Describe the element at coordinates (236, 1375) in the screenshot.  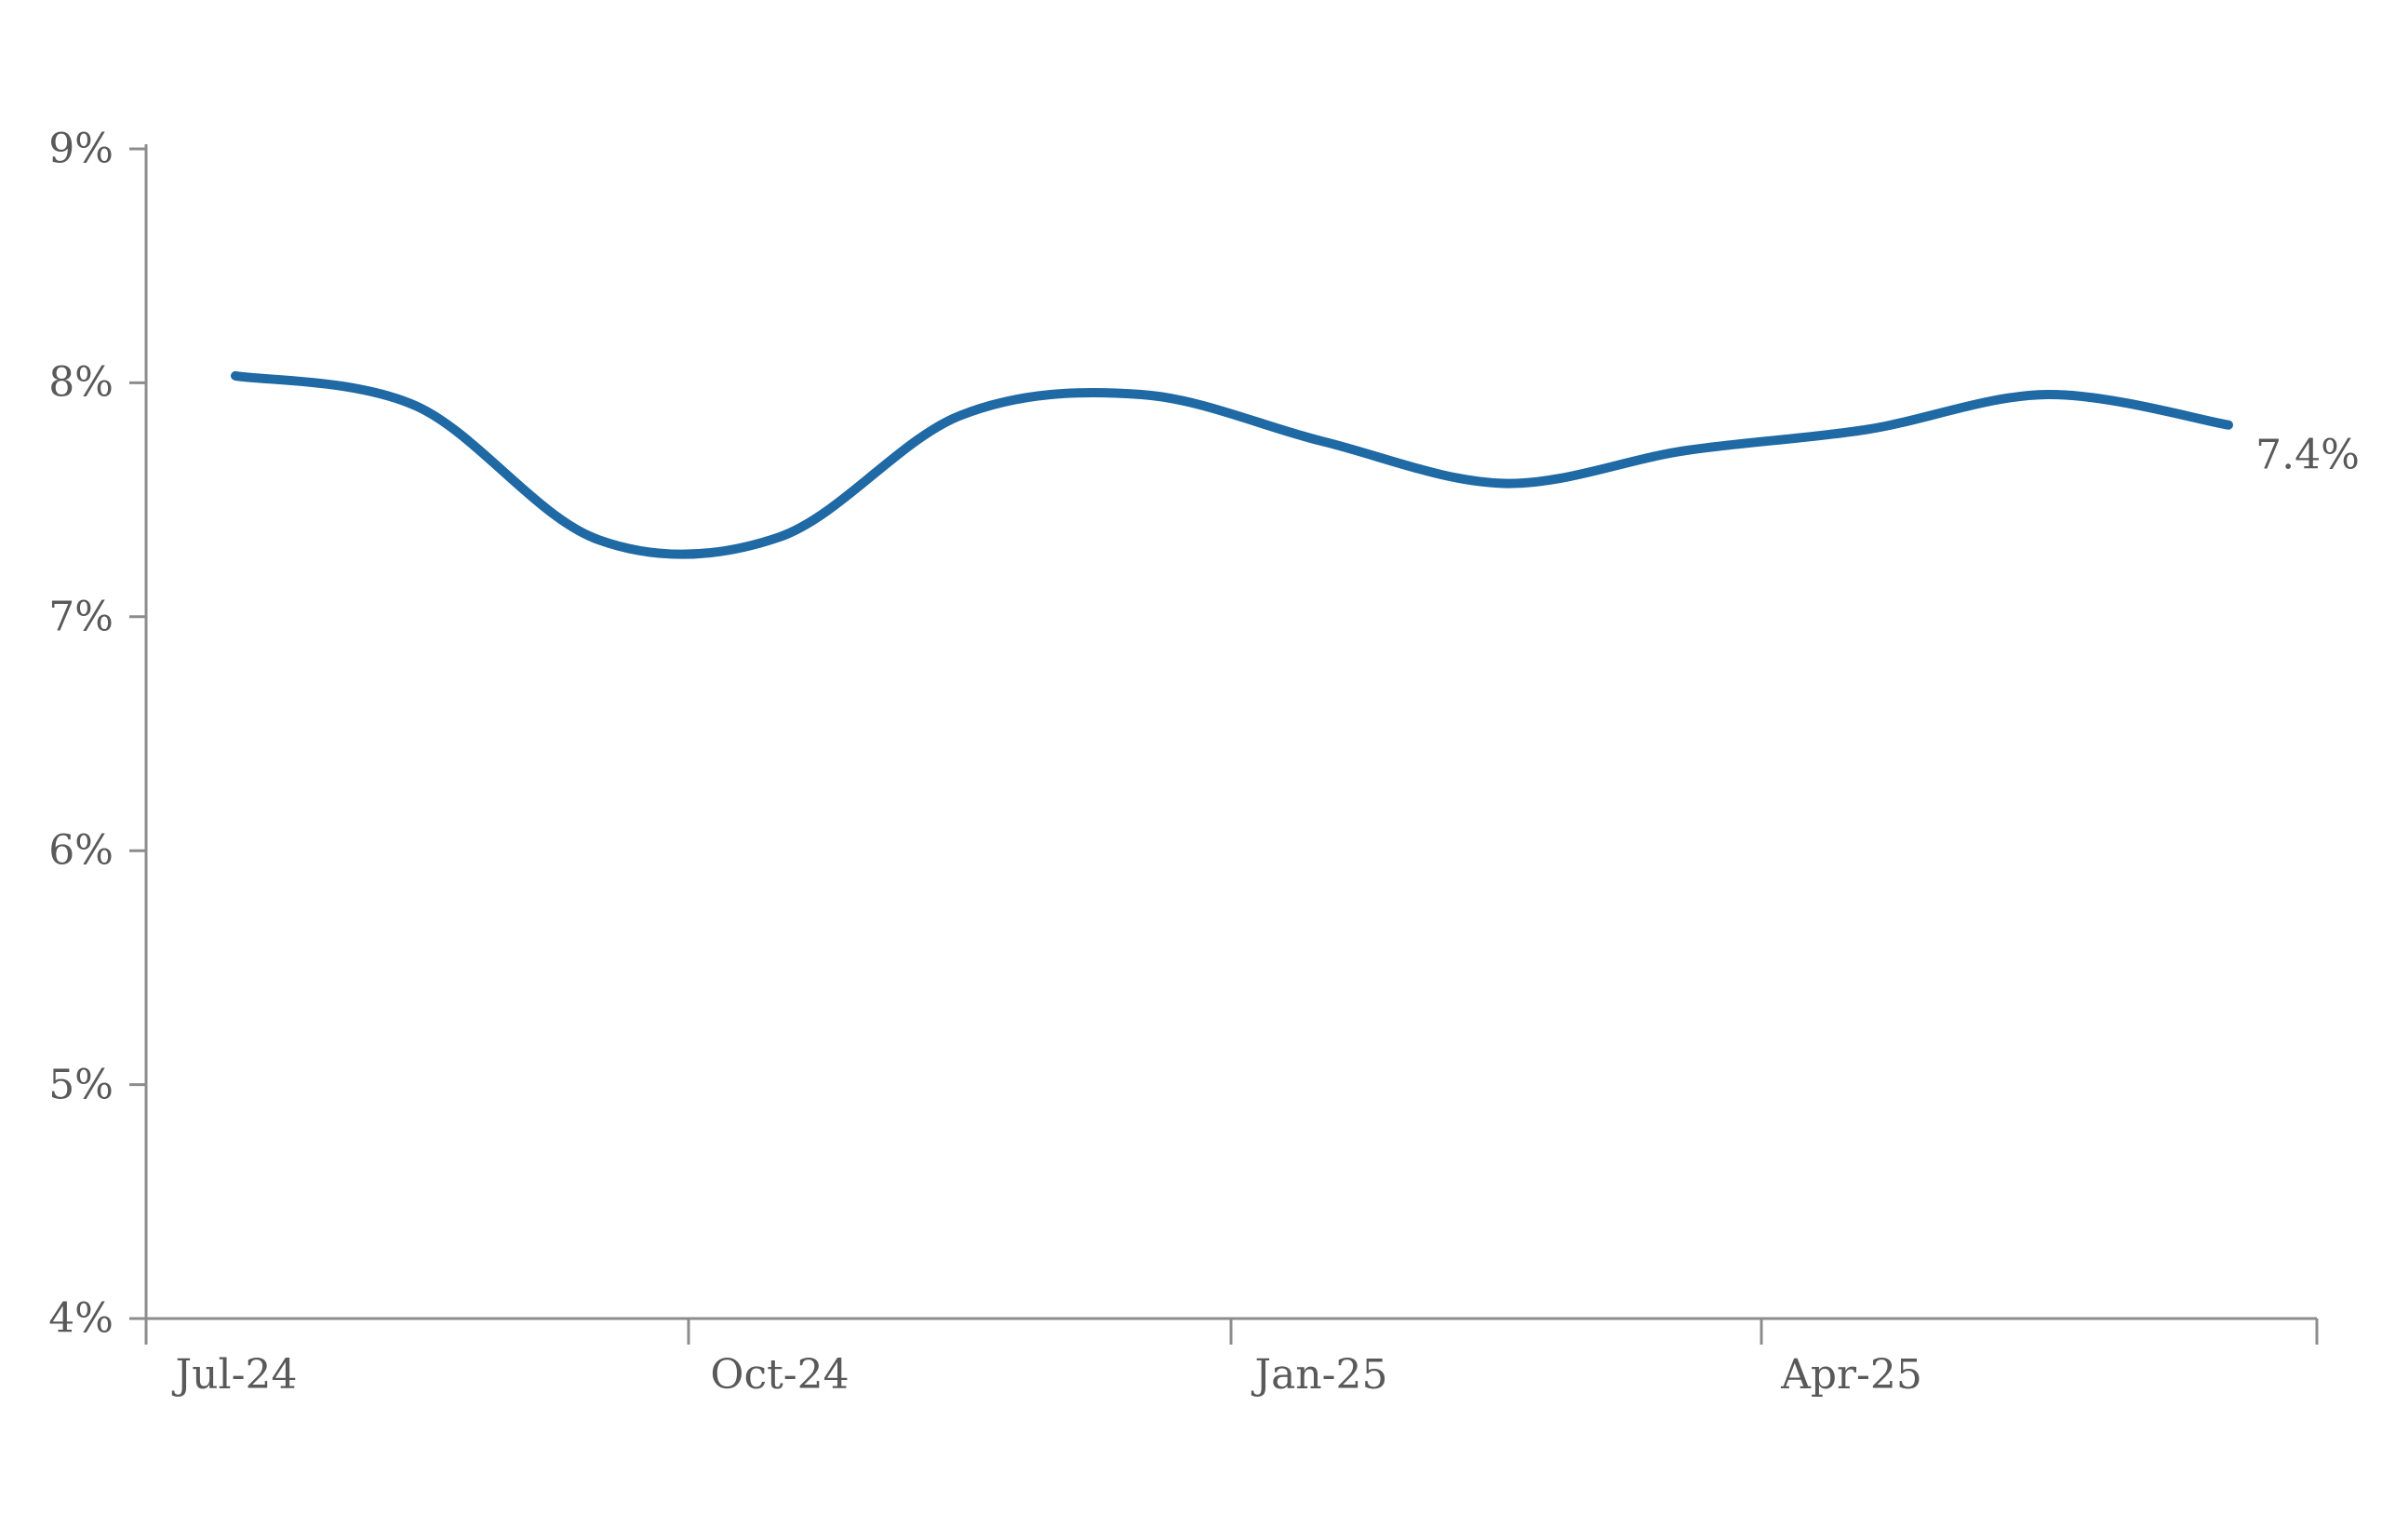
I see `x-axis-tick-label: Jul-24` at that location.